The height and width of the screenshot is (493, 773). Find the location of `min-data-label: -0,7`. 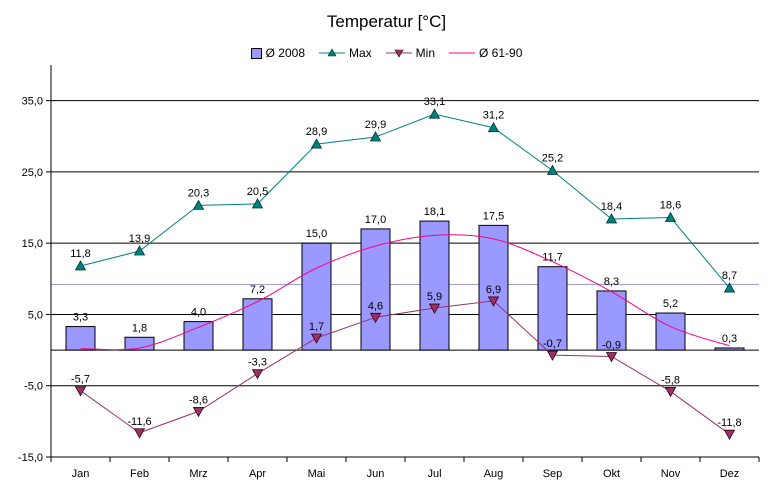

min-data-label: -0,7 is located at coordinates (552, 344).